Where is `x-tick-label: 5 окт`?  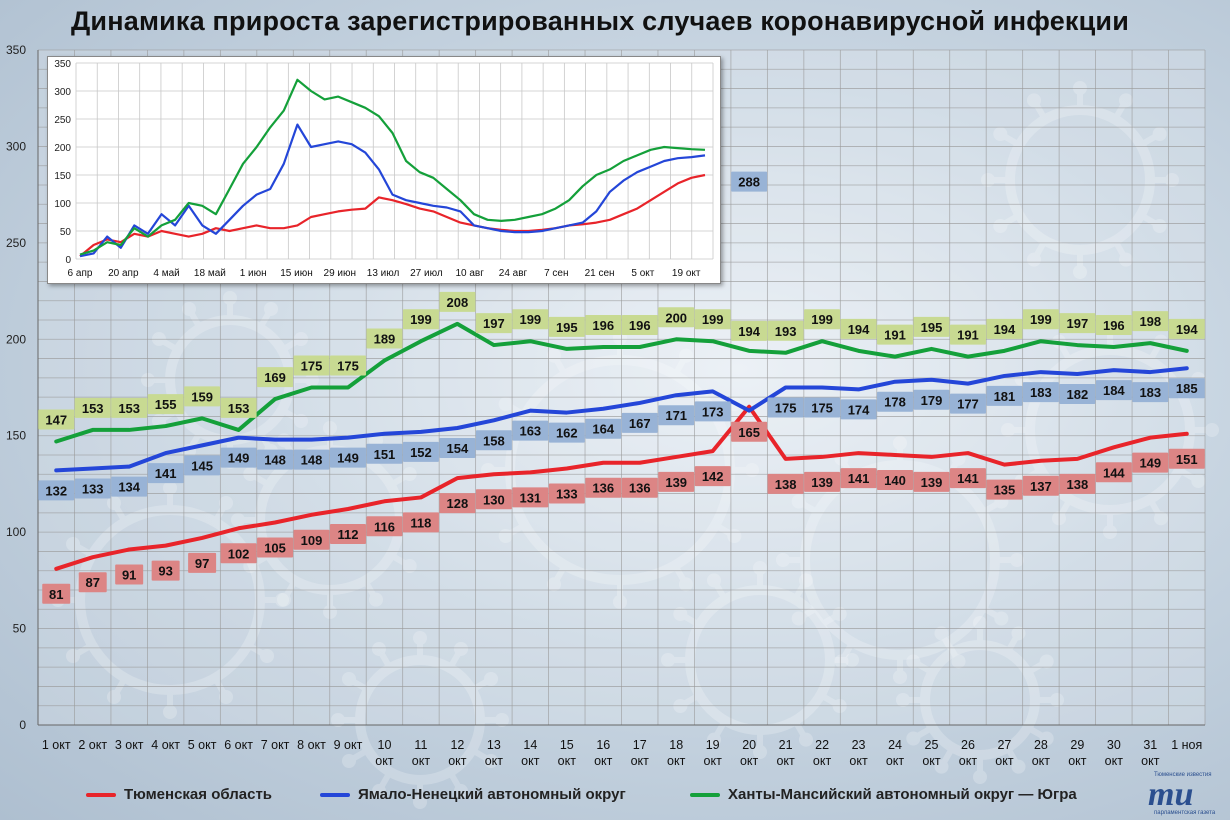 x-tick-label: 5 окт is located at coordinates (202, 745).